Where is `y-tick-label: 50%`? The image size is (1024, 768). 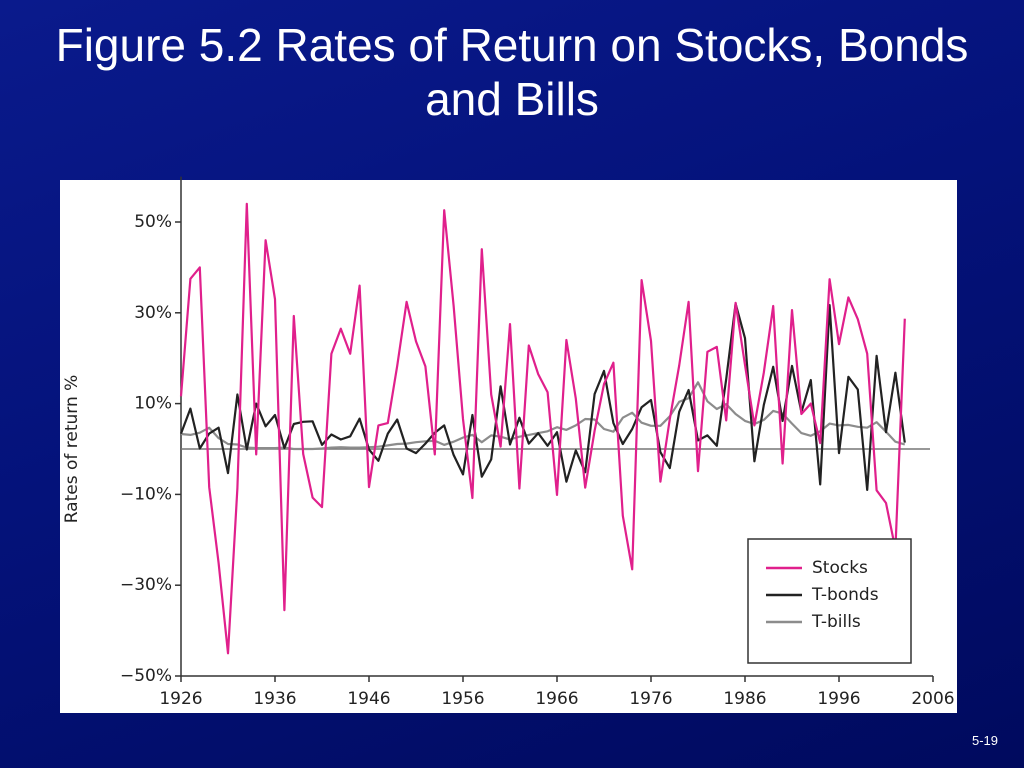 y-tick-label: 50% is located at coordinates (153, 222).